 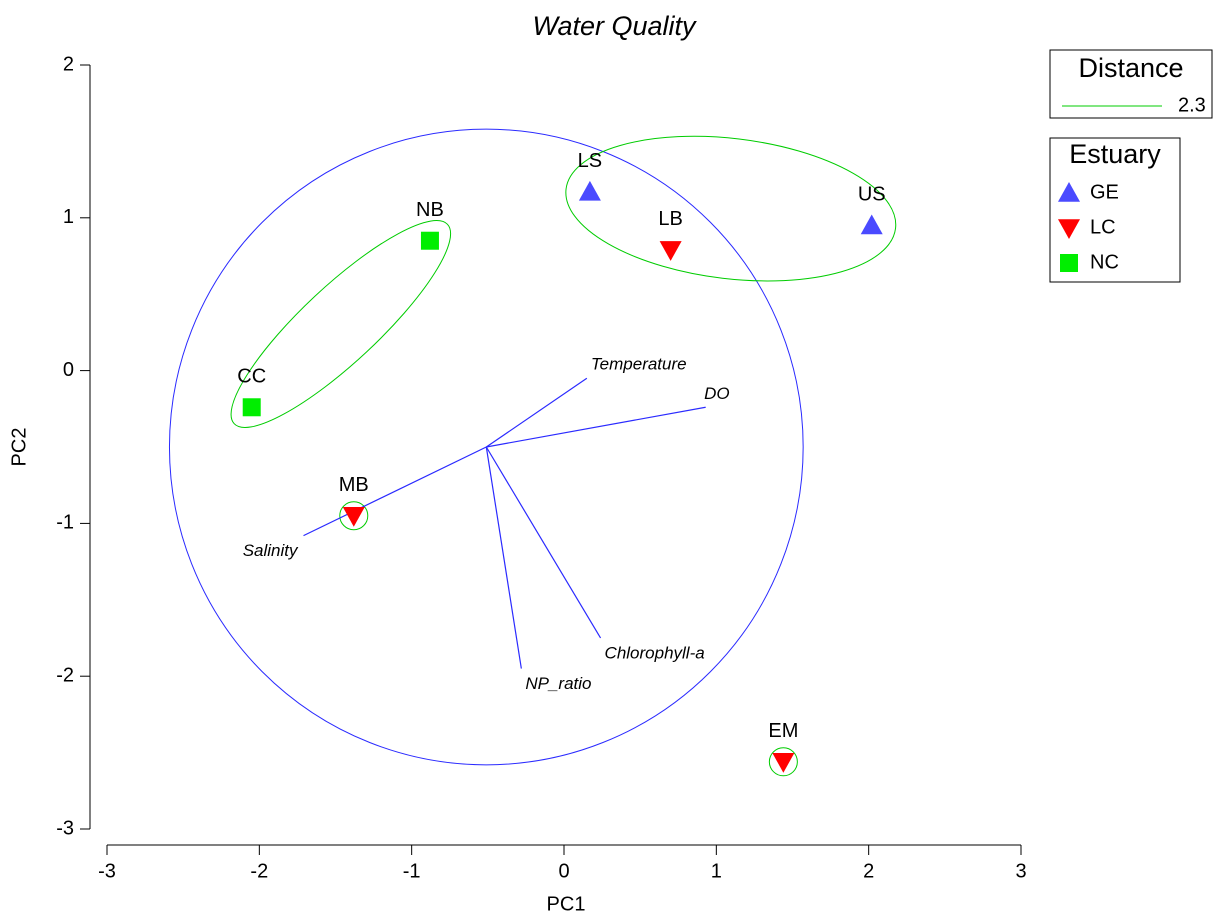 I want to click on y-tick-label: -2, so click(x=65, y=675).